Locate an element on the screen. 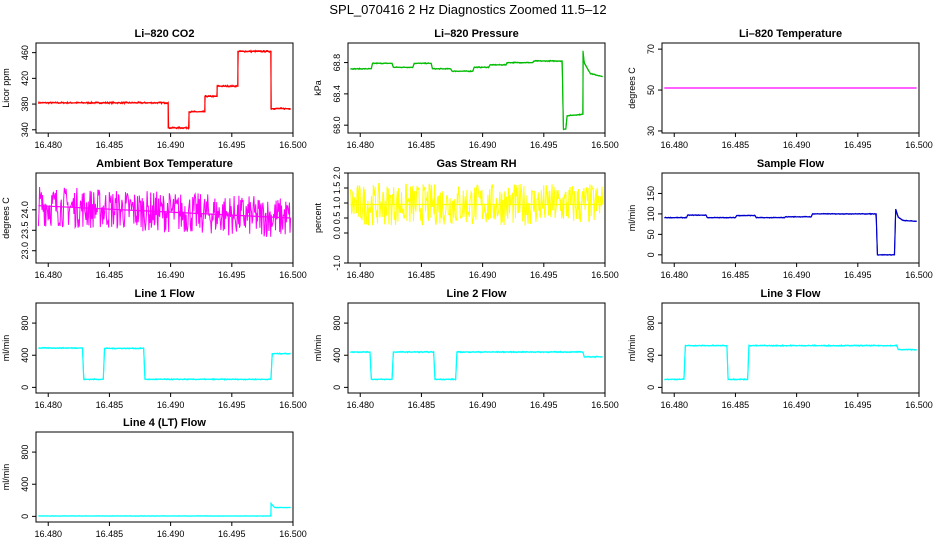  y-tick-label: 460 is located at coordinates (25, 52).